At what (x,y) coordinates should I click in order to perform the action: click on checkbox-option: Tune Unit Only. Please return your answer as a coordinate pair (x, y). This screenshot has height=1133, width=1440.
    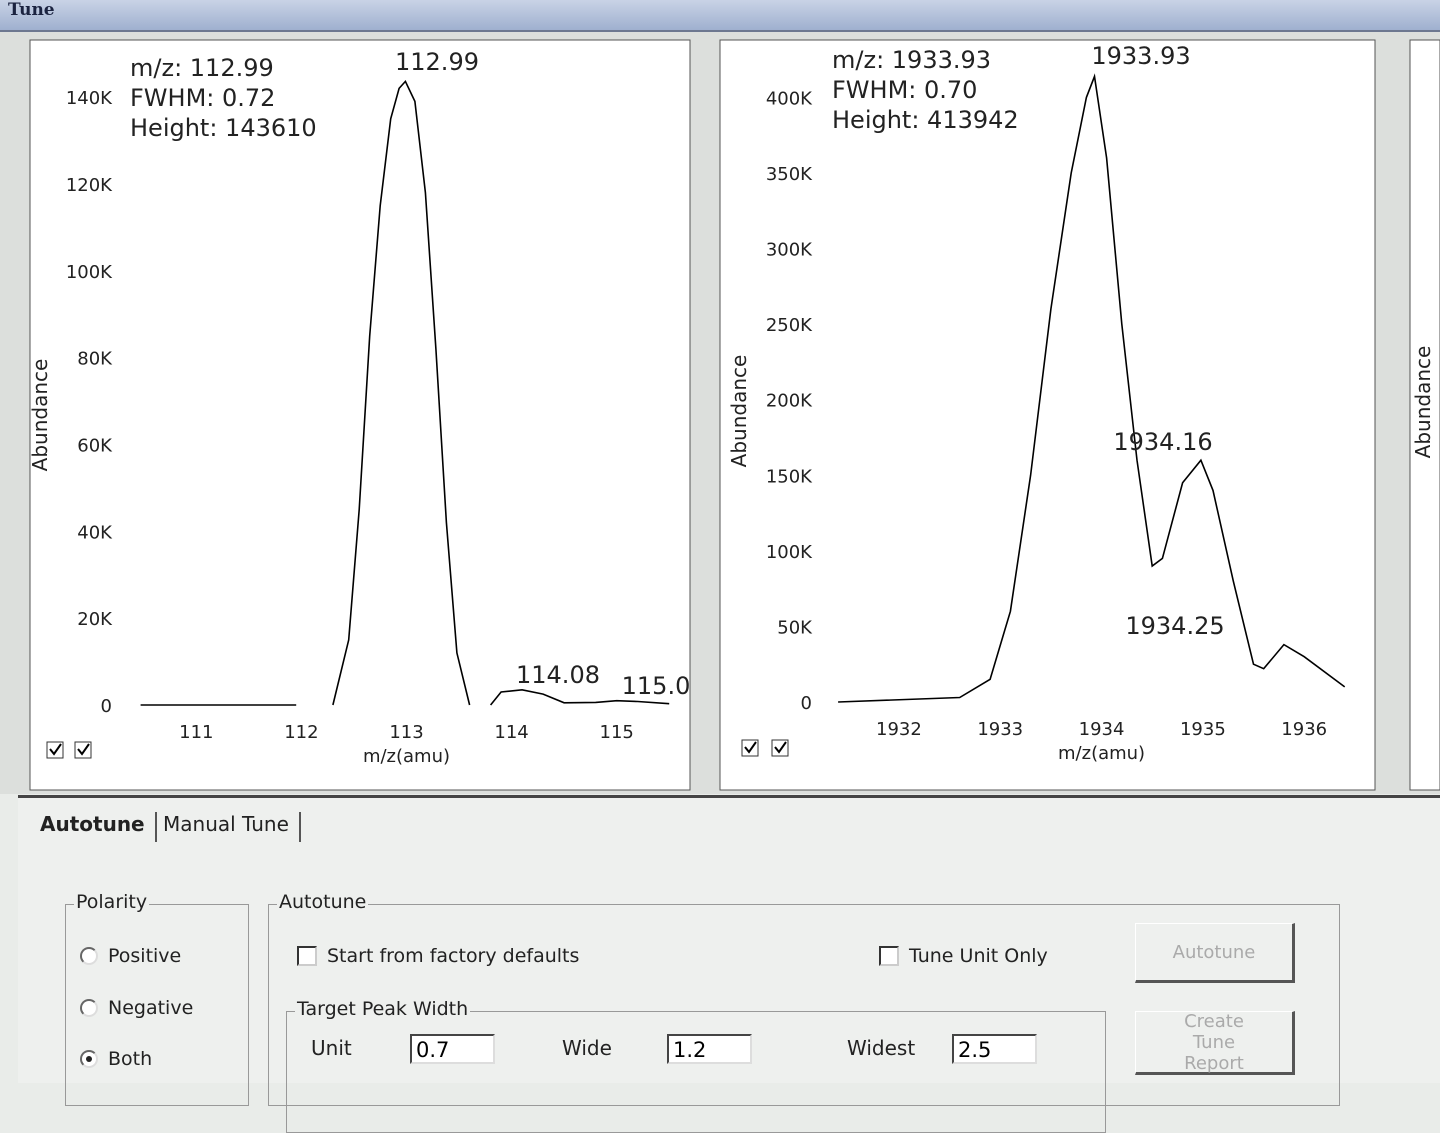
    Looking at the image, I should click on (963, 956).